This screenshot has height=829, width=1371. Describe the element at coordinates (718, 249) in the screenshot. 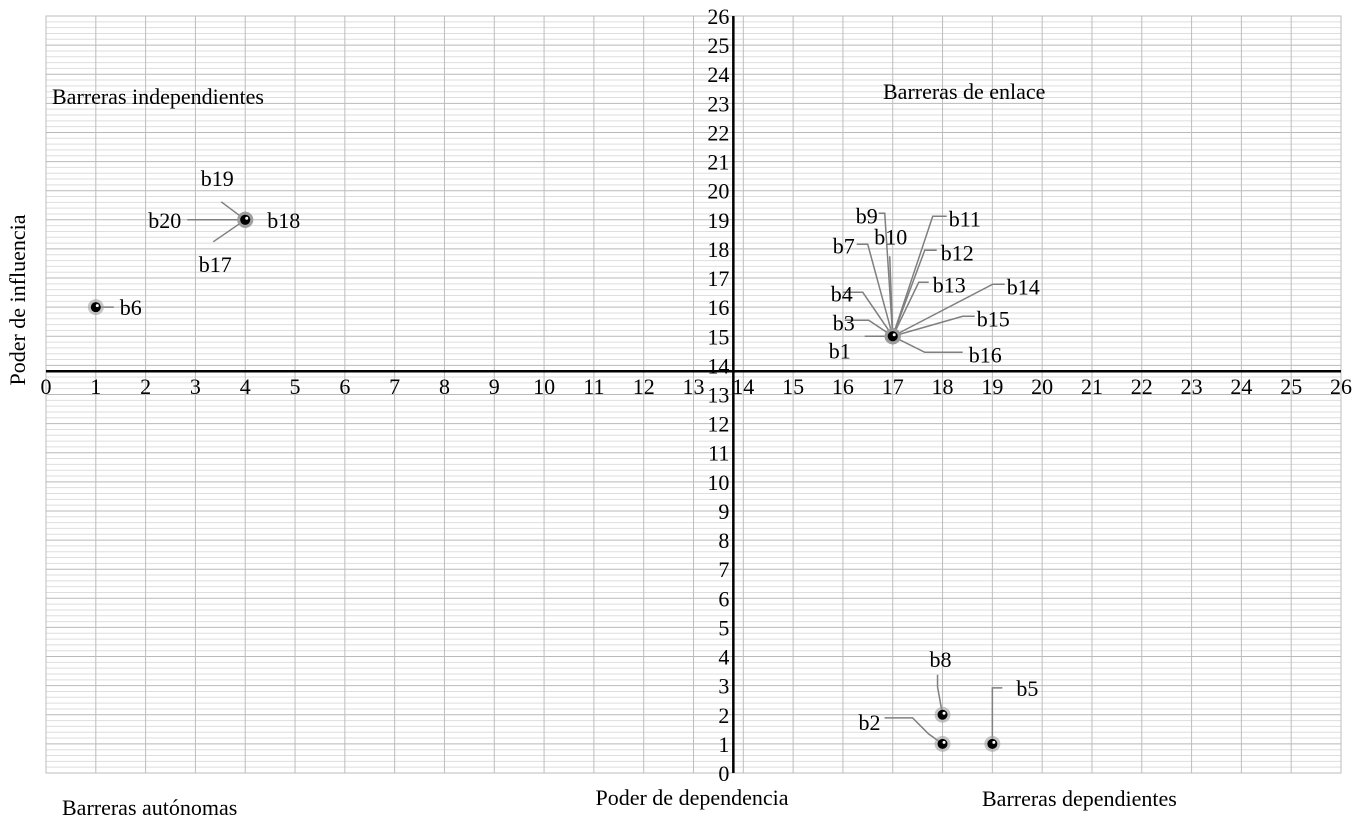

I see `y-tick-label: 18` at that location.